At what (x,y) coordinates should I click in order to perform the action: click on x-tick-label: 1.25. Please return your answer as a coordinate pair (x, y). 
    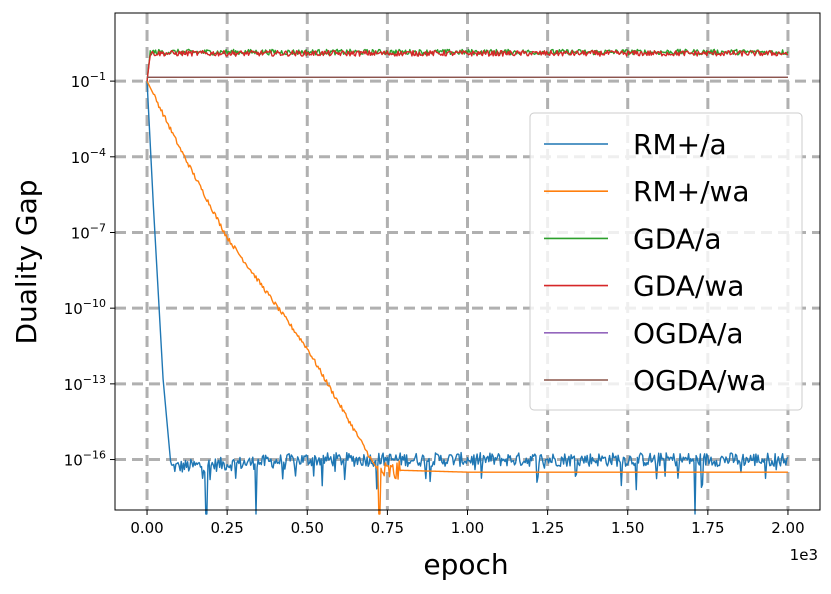
    Looking at the image, I should click on (547, 528).